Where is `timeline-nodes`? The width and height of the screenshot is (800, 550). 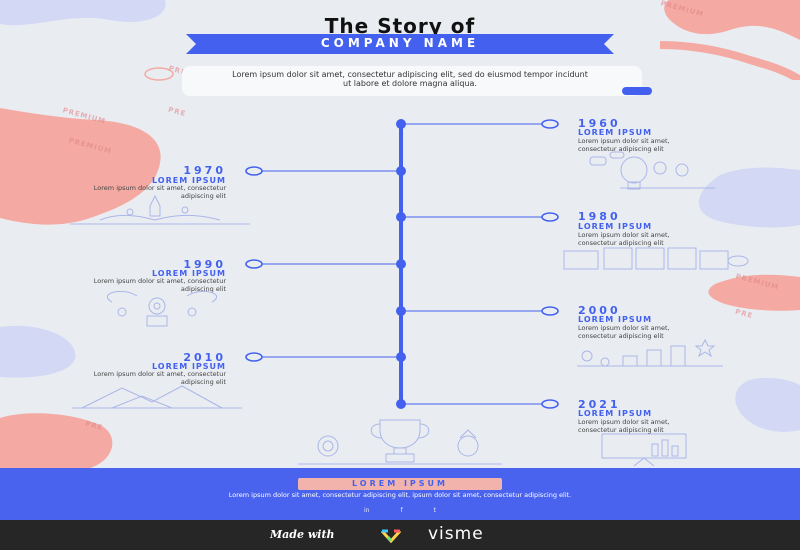
timeline-nodes is located at coordinates (401, 264).